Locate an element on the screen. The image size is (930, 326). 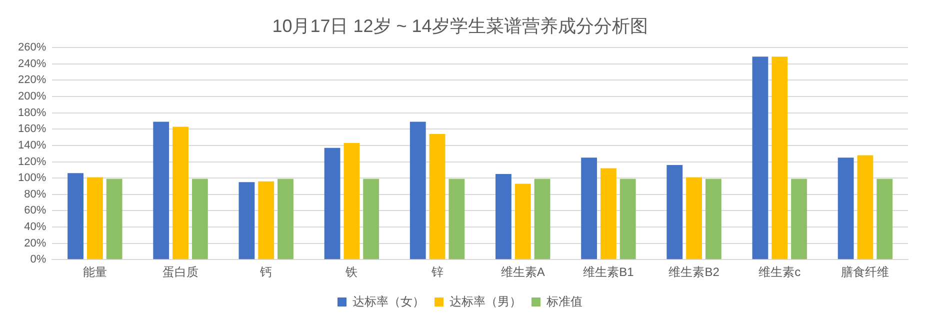
legend-label: 标准值 is located at coordinates (564, 301).